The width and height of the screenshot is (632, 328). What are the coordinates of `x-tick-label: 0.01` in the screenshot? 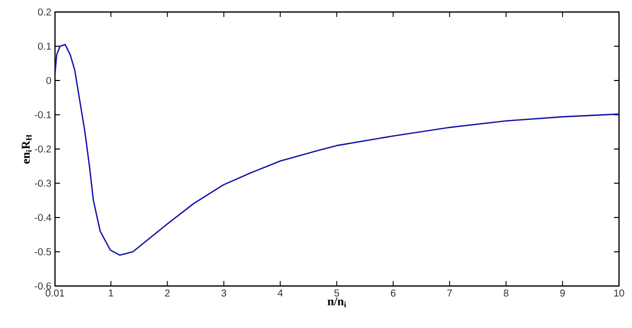 It's located at (55, 293).